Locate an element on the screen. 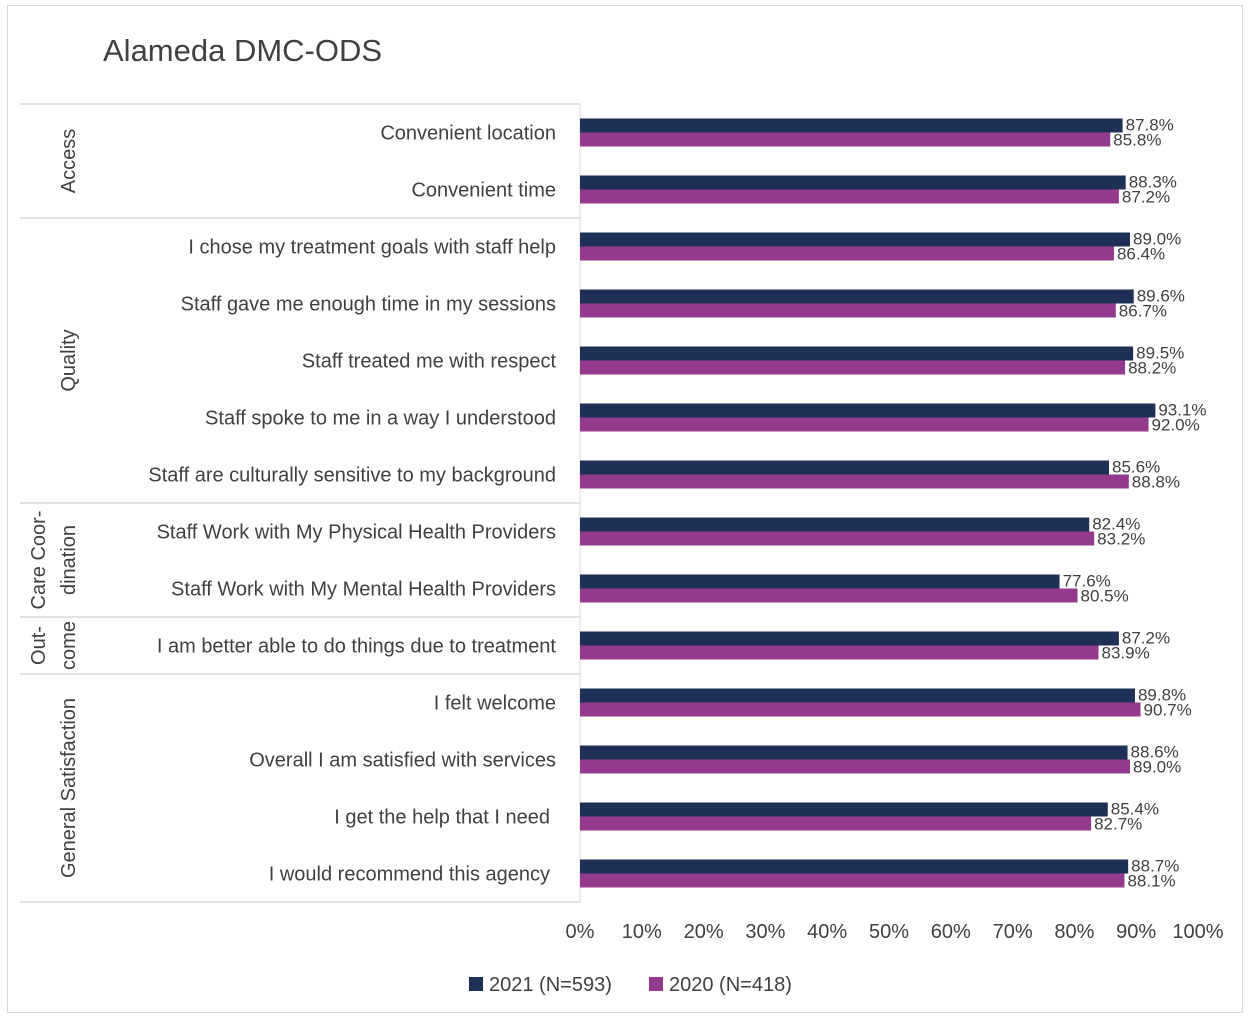 This screenshot has height=1017, width=1250. x-tick-label: 20% is located at coordinates (704, 932).